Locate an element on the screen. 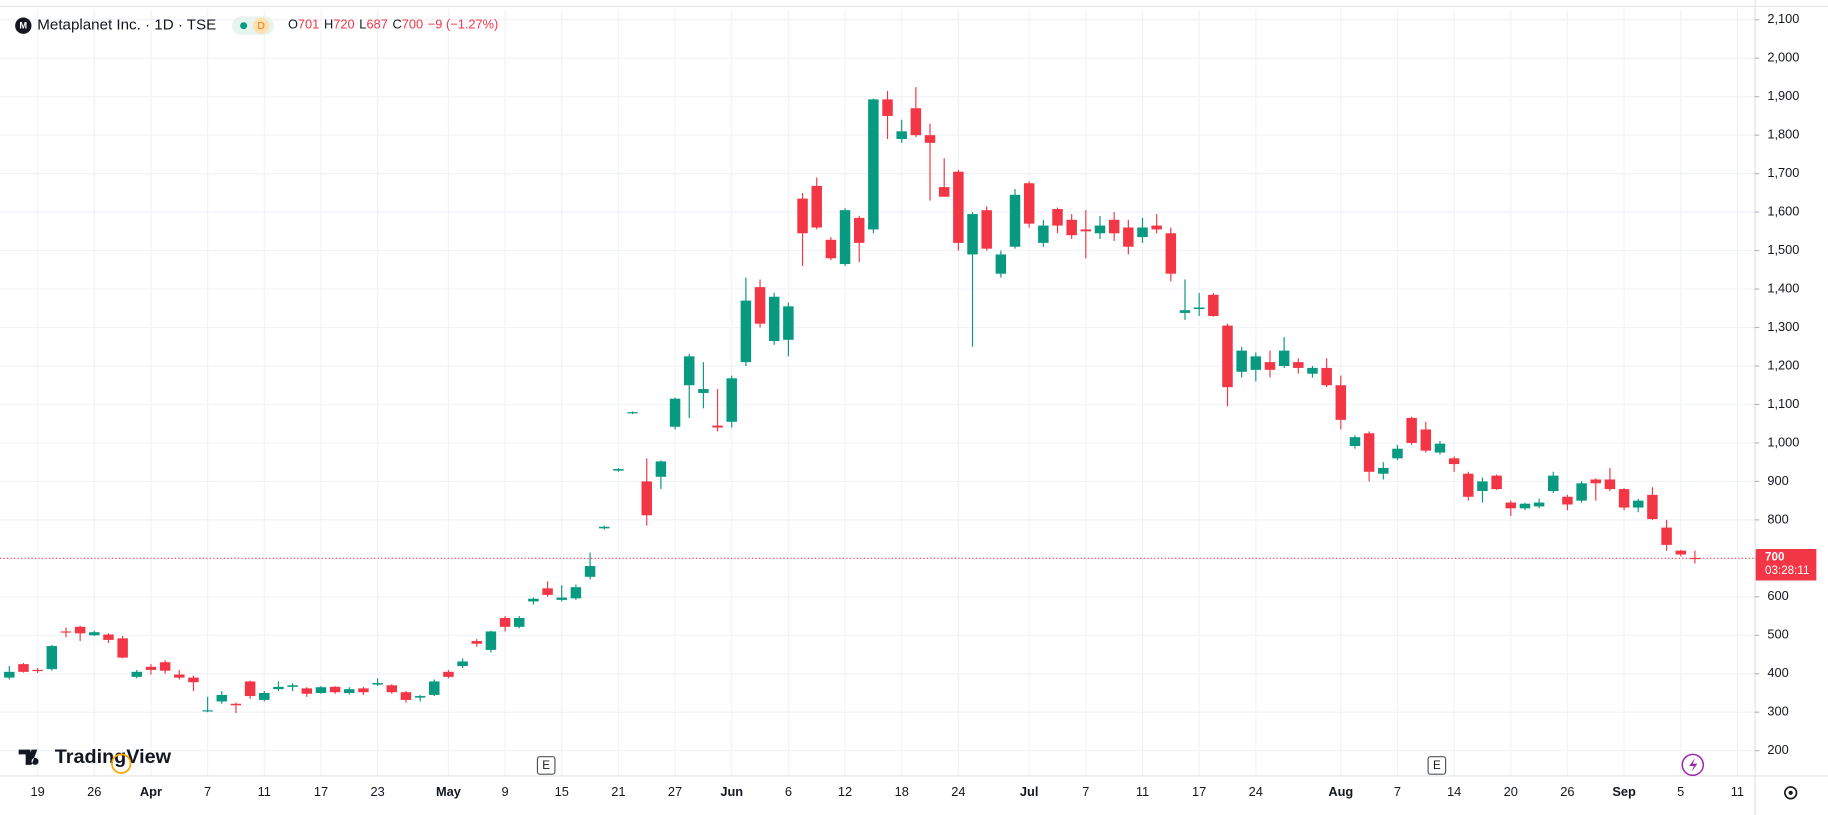  y-tick-label: 800 is located at coordinates (1777, 518).